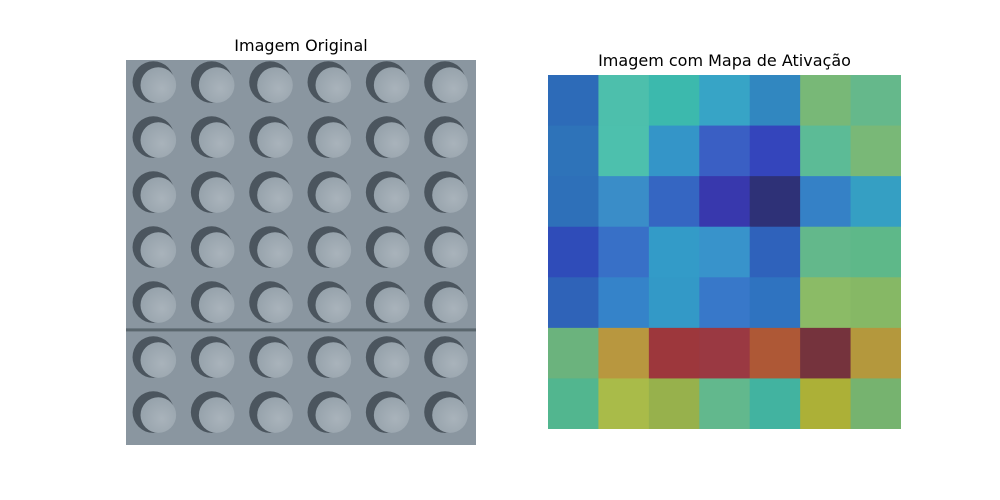  Describe the element at coordinates (301, 330) in the screenshot. I see `tile-seam` at that location.